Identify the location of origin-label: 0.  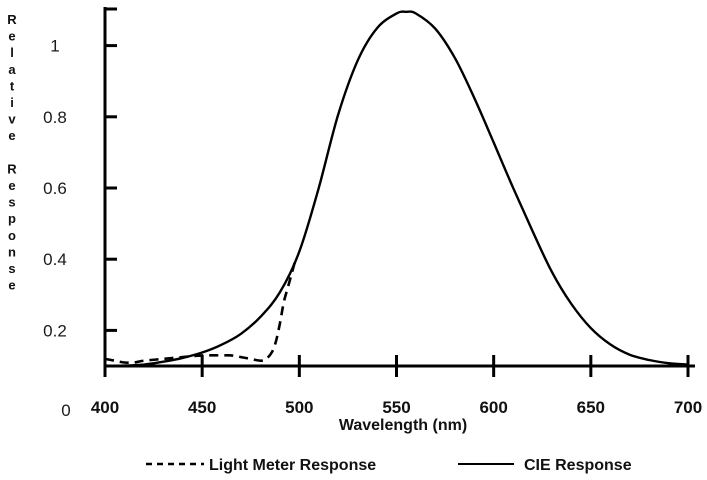
(65, 410).